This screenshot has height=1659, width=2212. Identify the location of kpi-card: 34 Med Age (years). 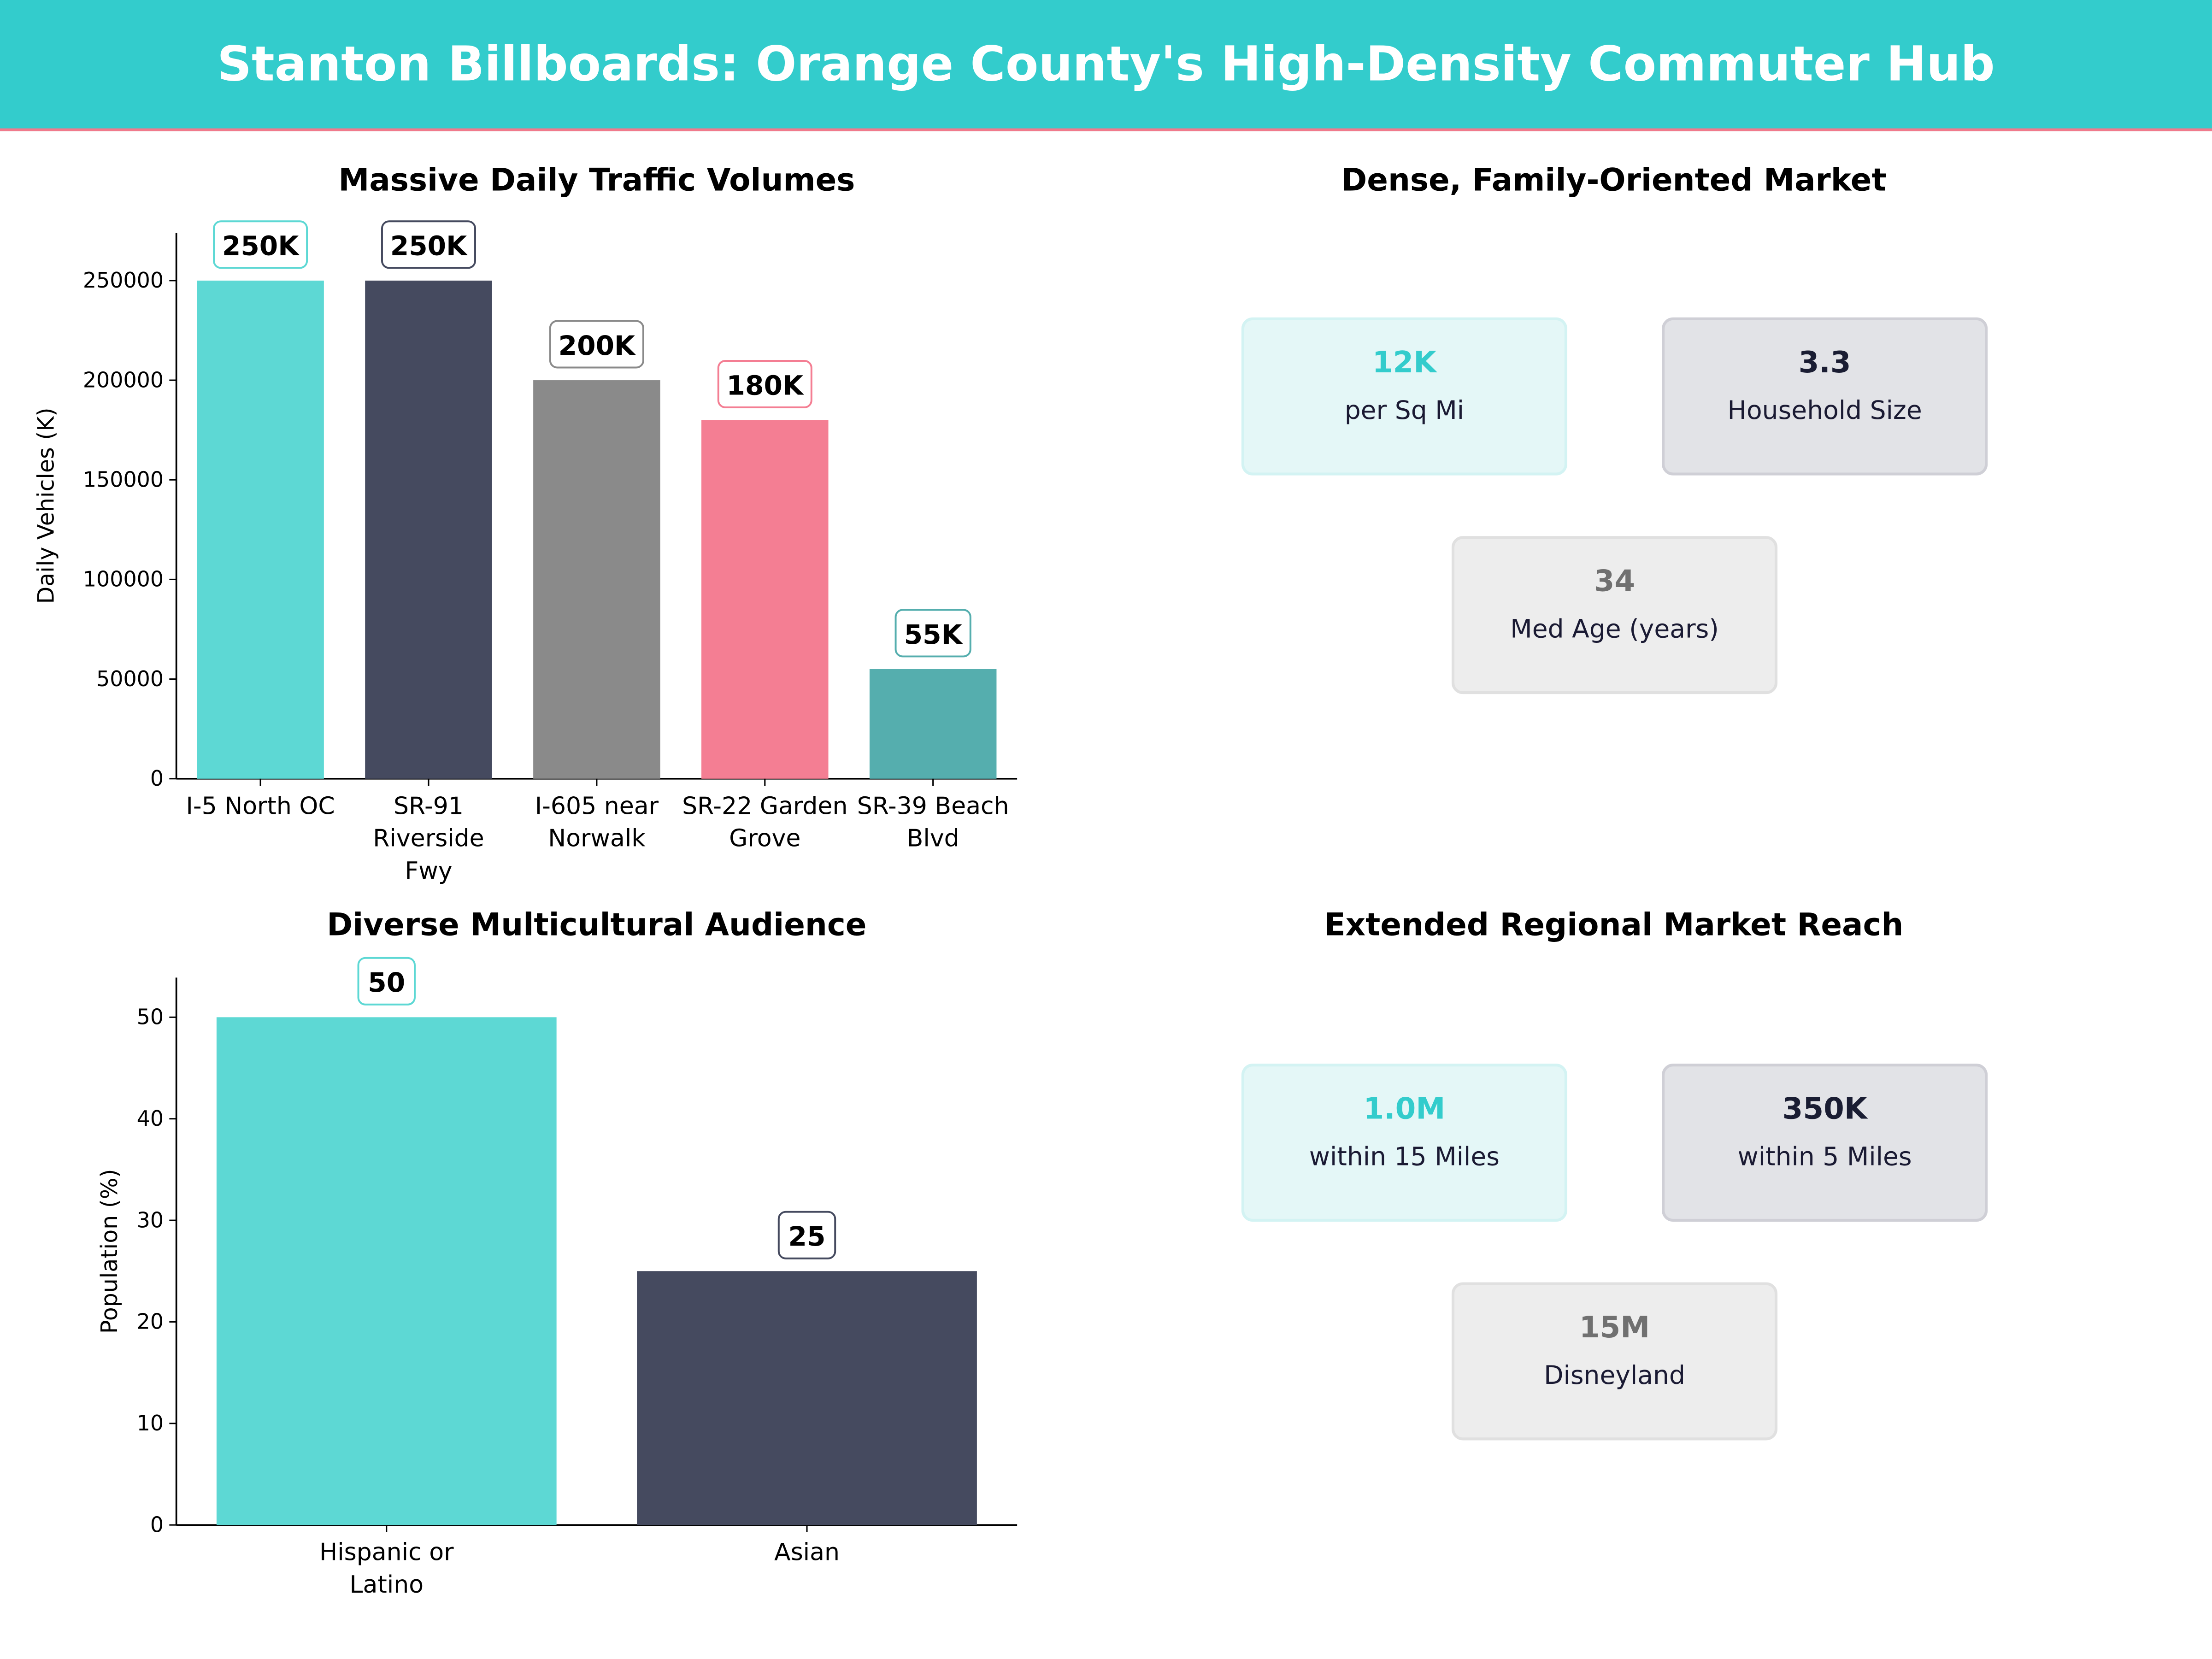
(1614, 615).